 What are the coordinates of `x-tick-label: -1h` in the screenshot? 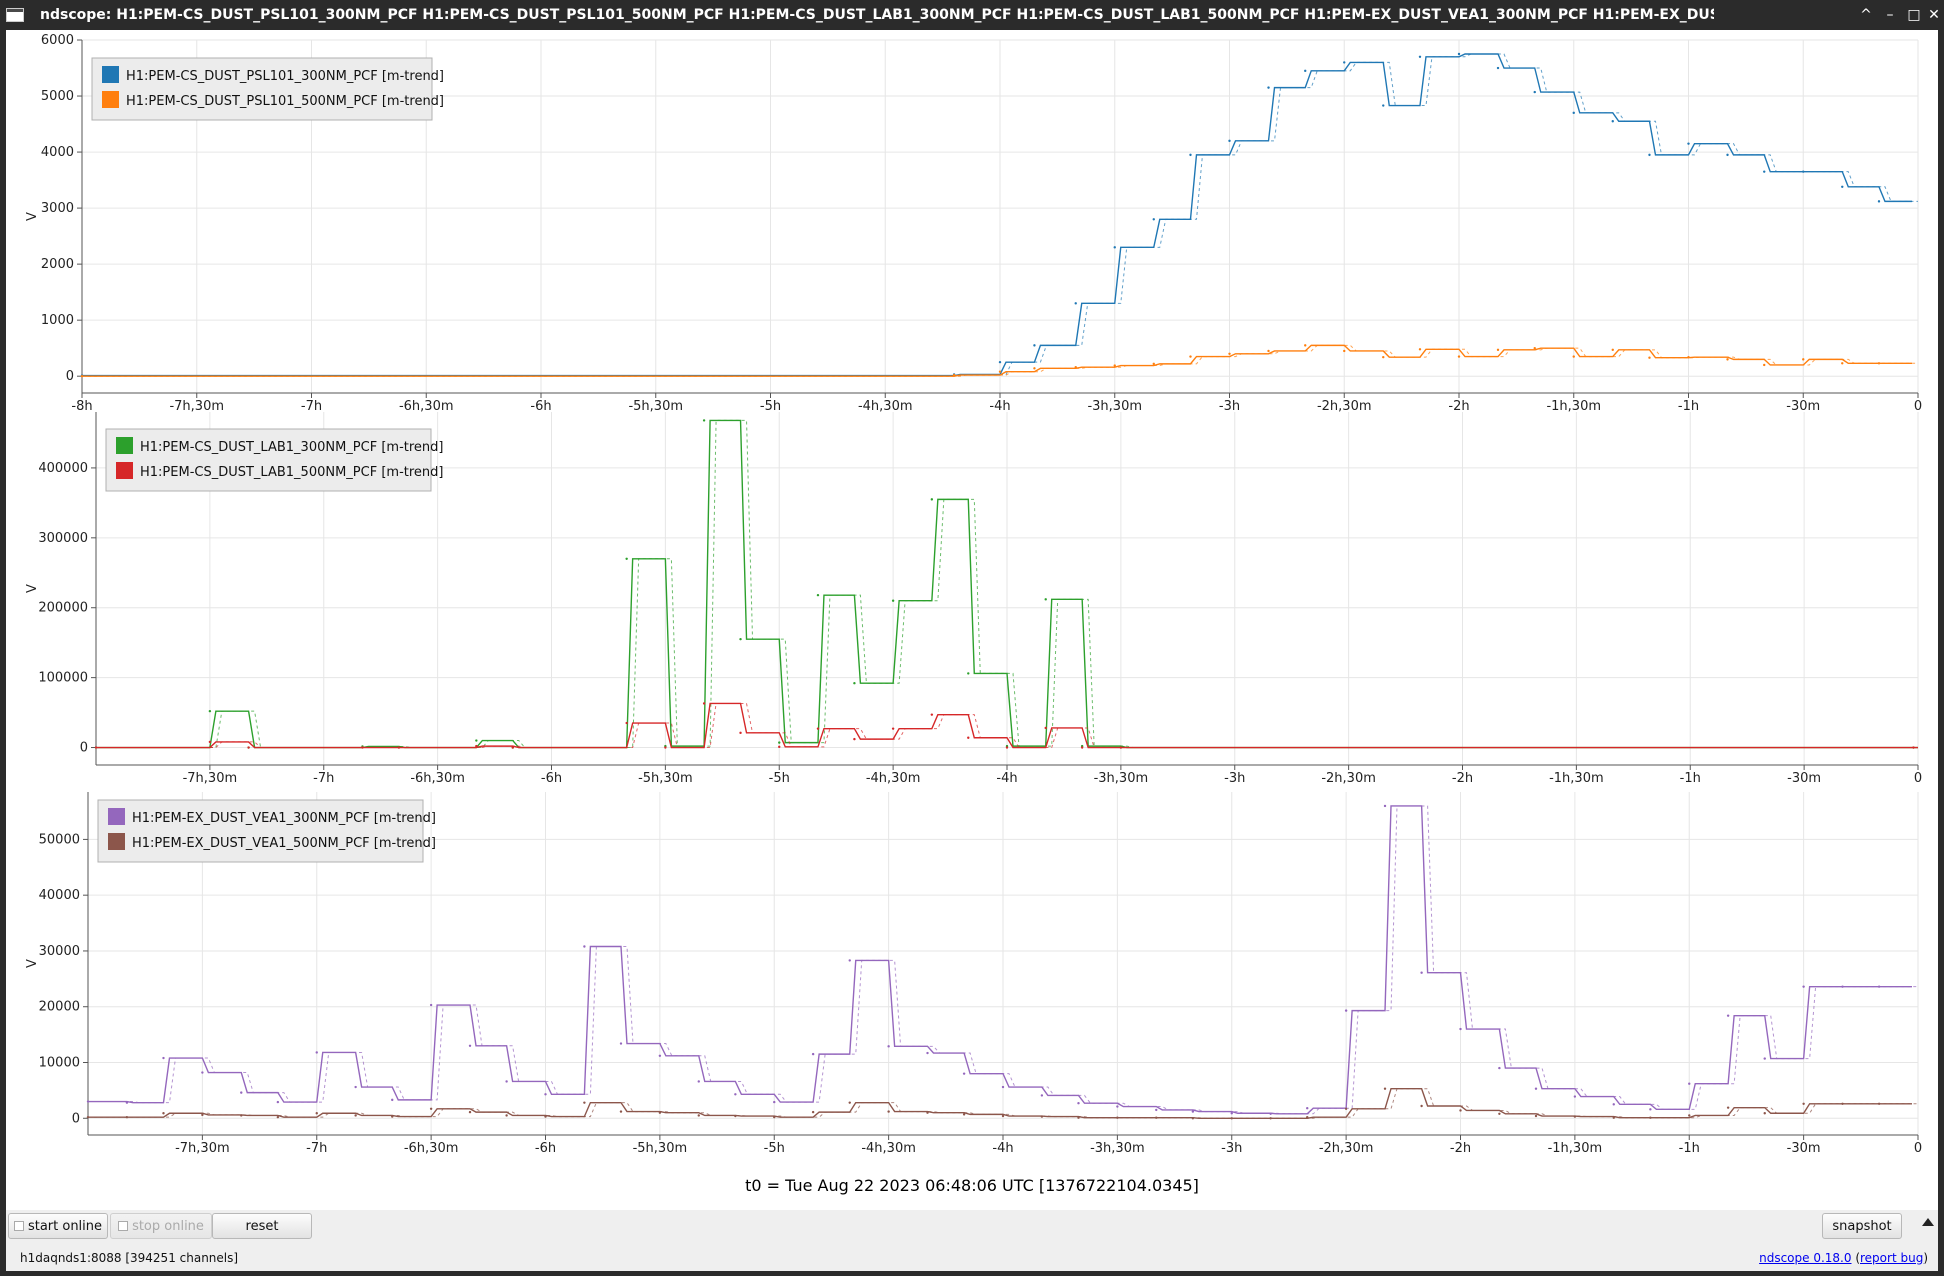 It's located at (1688, 406).